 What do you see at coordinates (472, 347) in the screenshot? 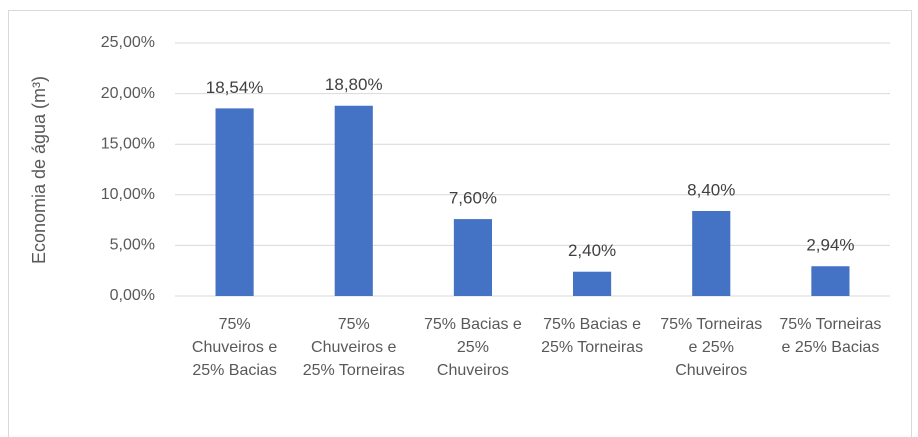
I see `x-tick-label: 75% Bacias e 25% Chuveiros` at bounding box center [472, 347].